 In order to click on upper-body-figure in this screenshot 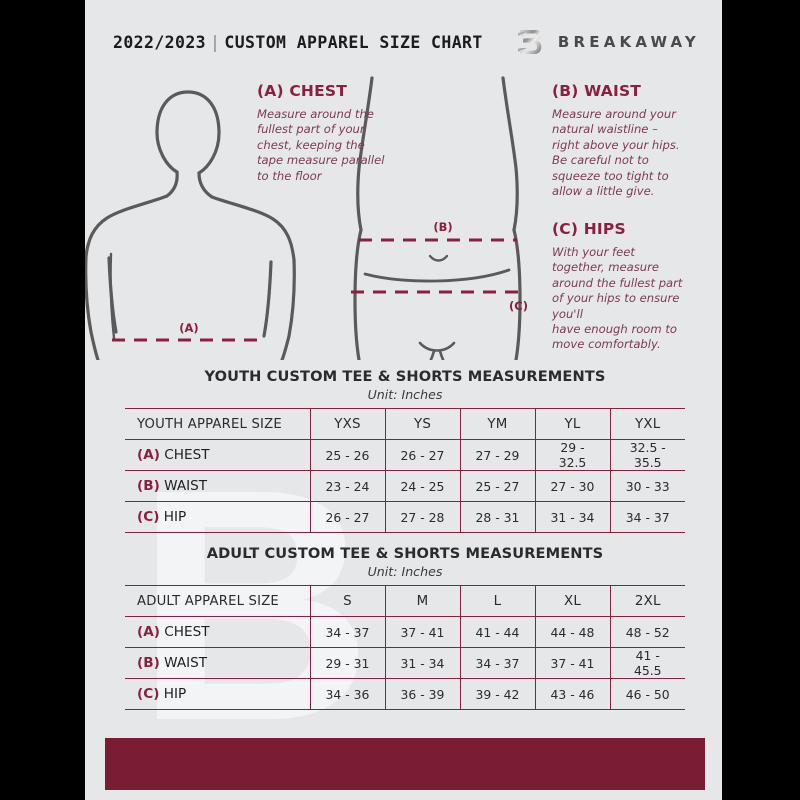, I will do `click(190, 225)`.